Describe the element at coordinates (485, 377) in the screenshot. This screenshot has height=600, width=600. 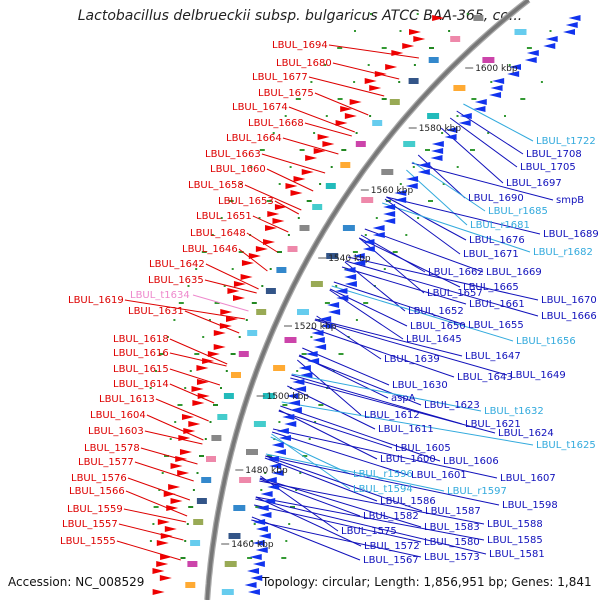
I see `right-gene-label: LBUL_1643` at that location.